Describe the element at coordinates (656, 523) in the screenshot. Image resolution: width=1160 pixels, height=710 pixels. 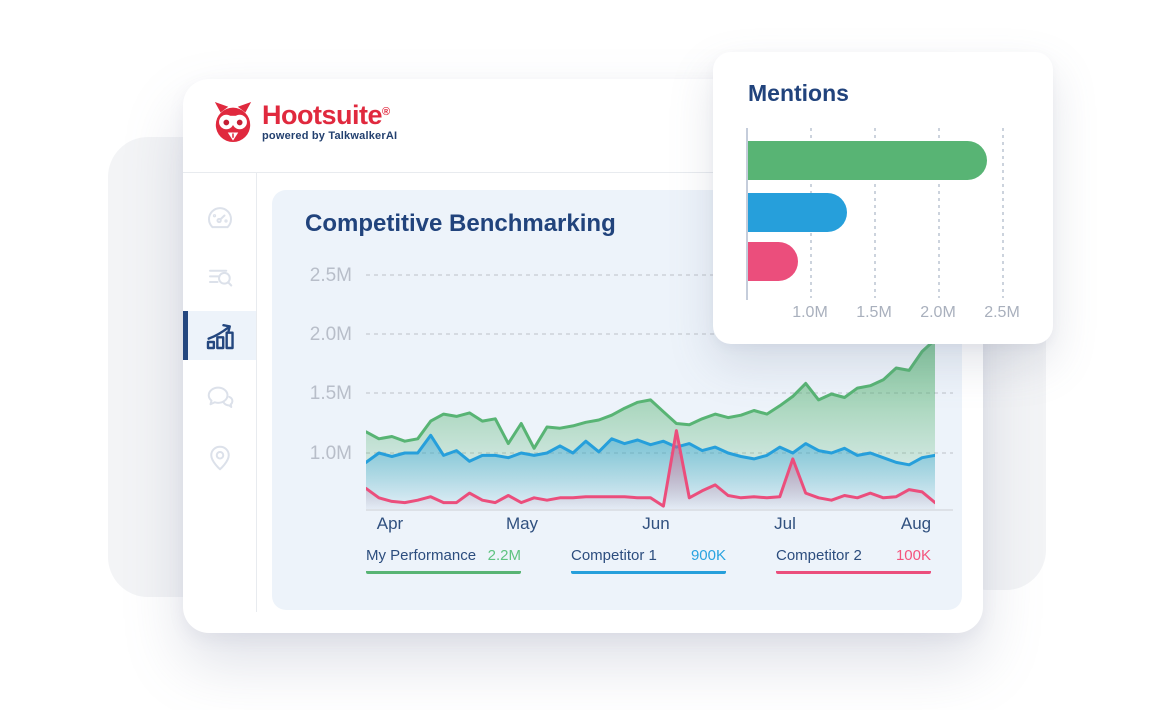
I see `x-tick-label: Jun` at that location.